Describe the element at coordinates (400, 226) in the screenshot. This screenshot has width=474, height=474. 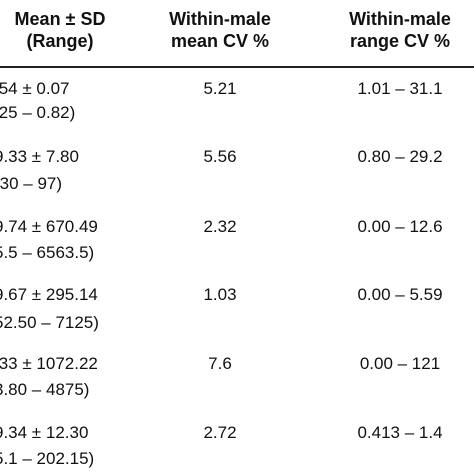
I see `row-3-range-cv: 0.00 – 12.6` at that location.